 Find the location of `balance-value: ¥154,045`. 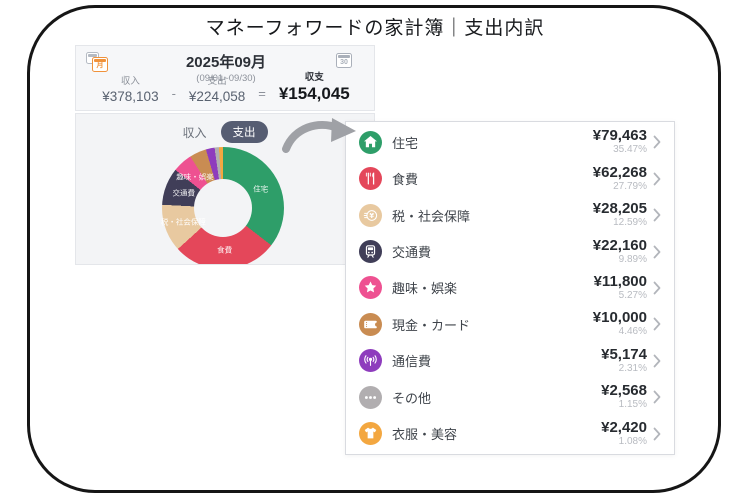

balance-value: ¥154,045 is located at coordinates (314, 93).